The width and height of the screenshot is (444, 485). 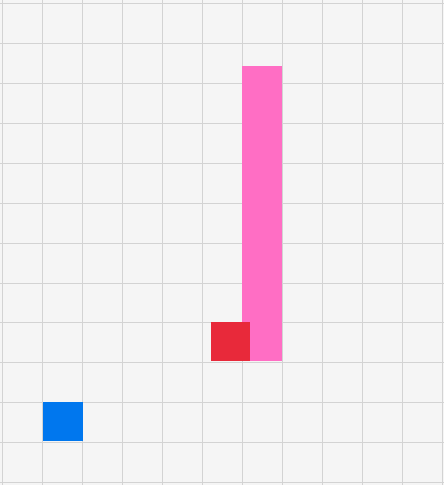 What do you see at coordinates (230, 341) in the screenshot?
I see `red-block` at bounding box center [230, 341].